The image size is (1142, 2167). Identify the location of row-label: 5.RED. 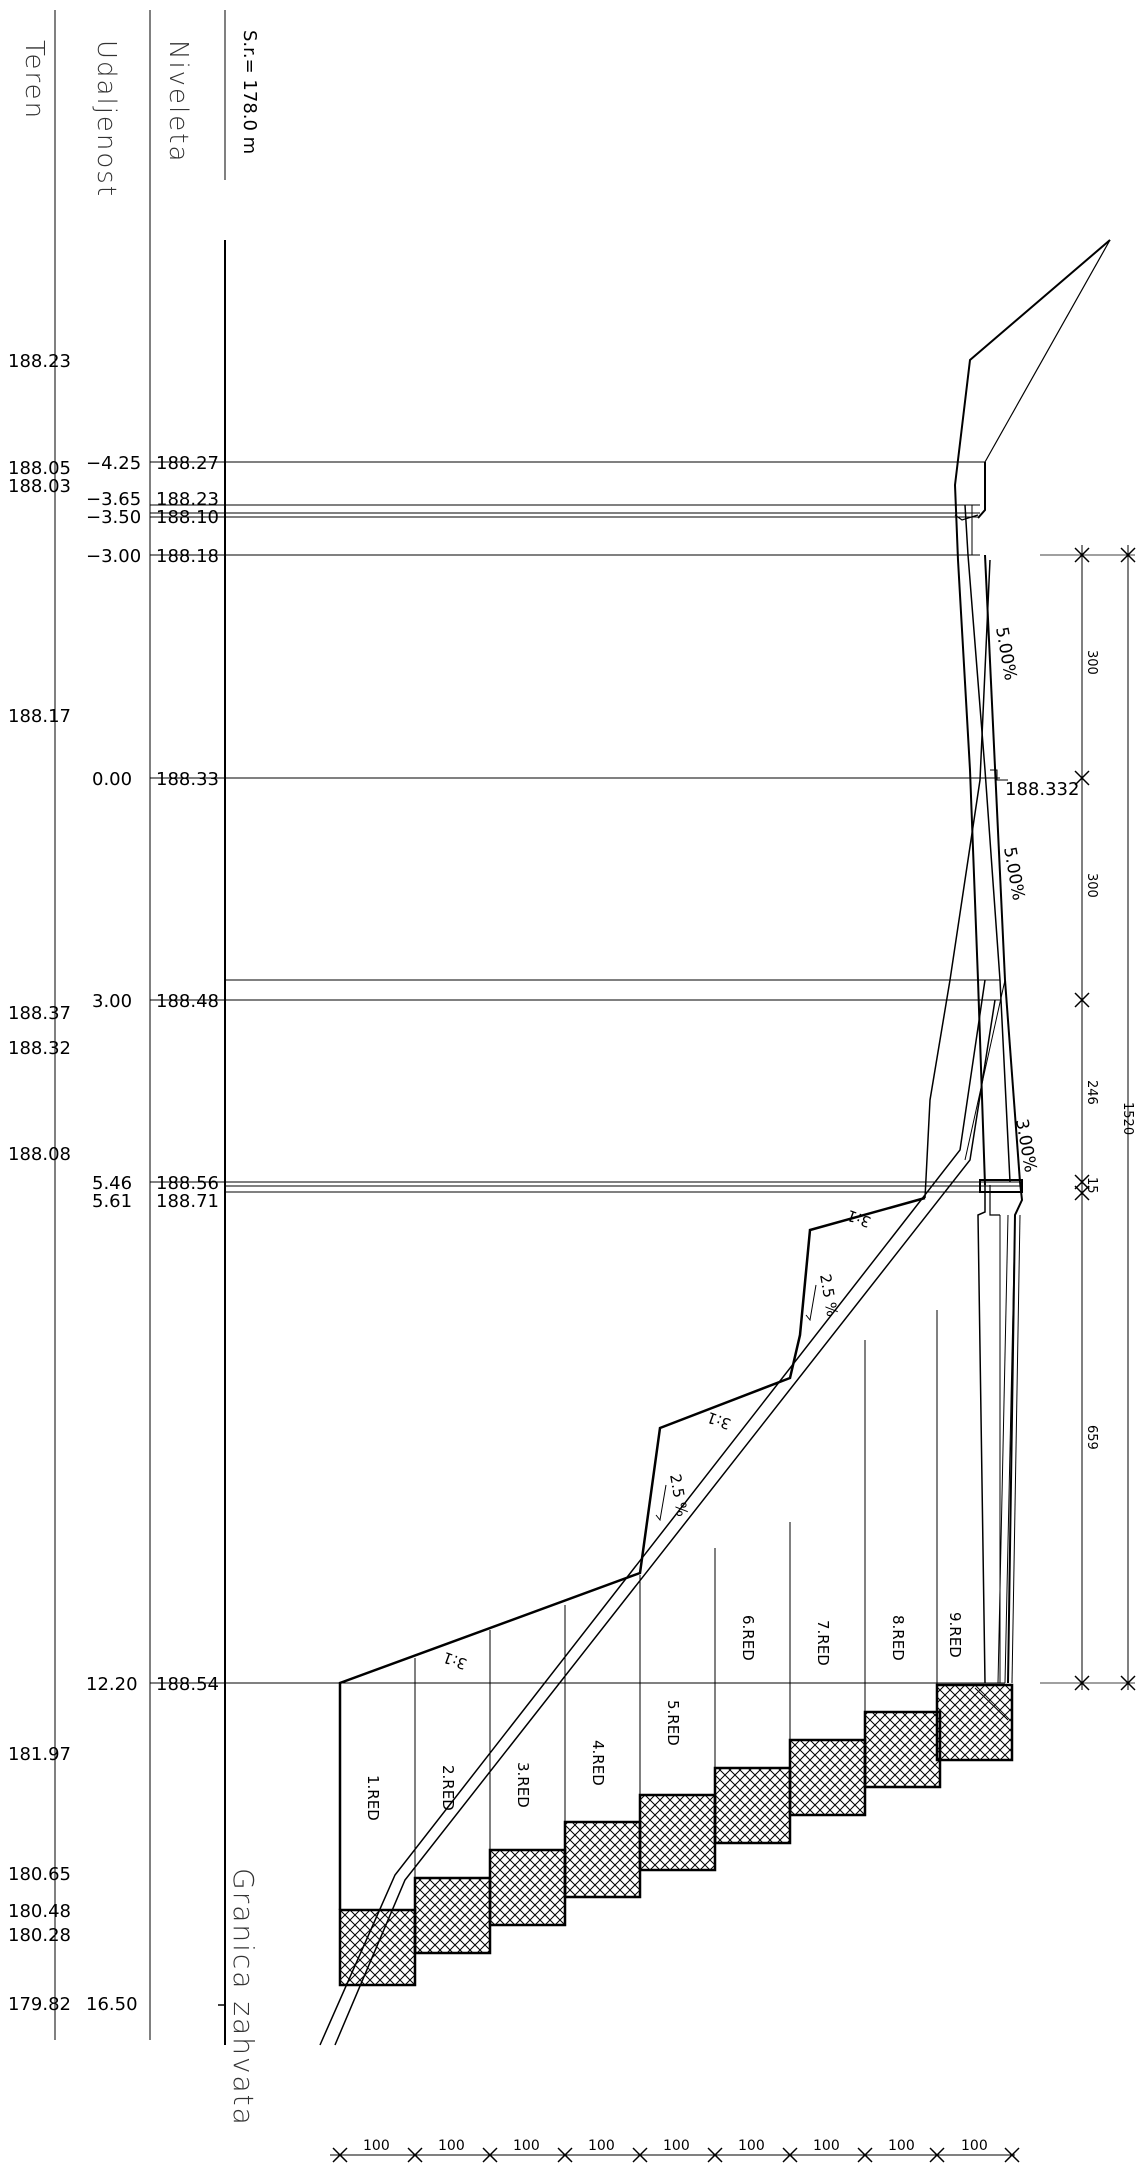
(673, 1723).